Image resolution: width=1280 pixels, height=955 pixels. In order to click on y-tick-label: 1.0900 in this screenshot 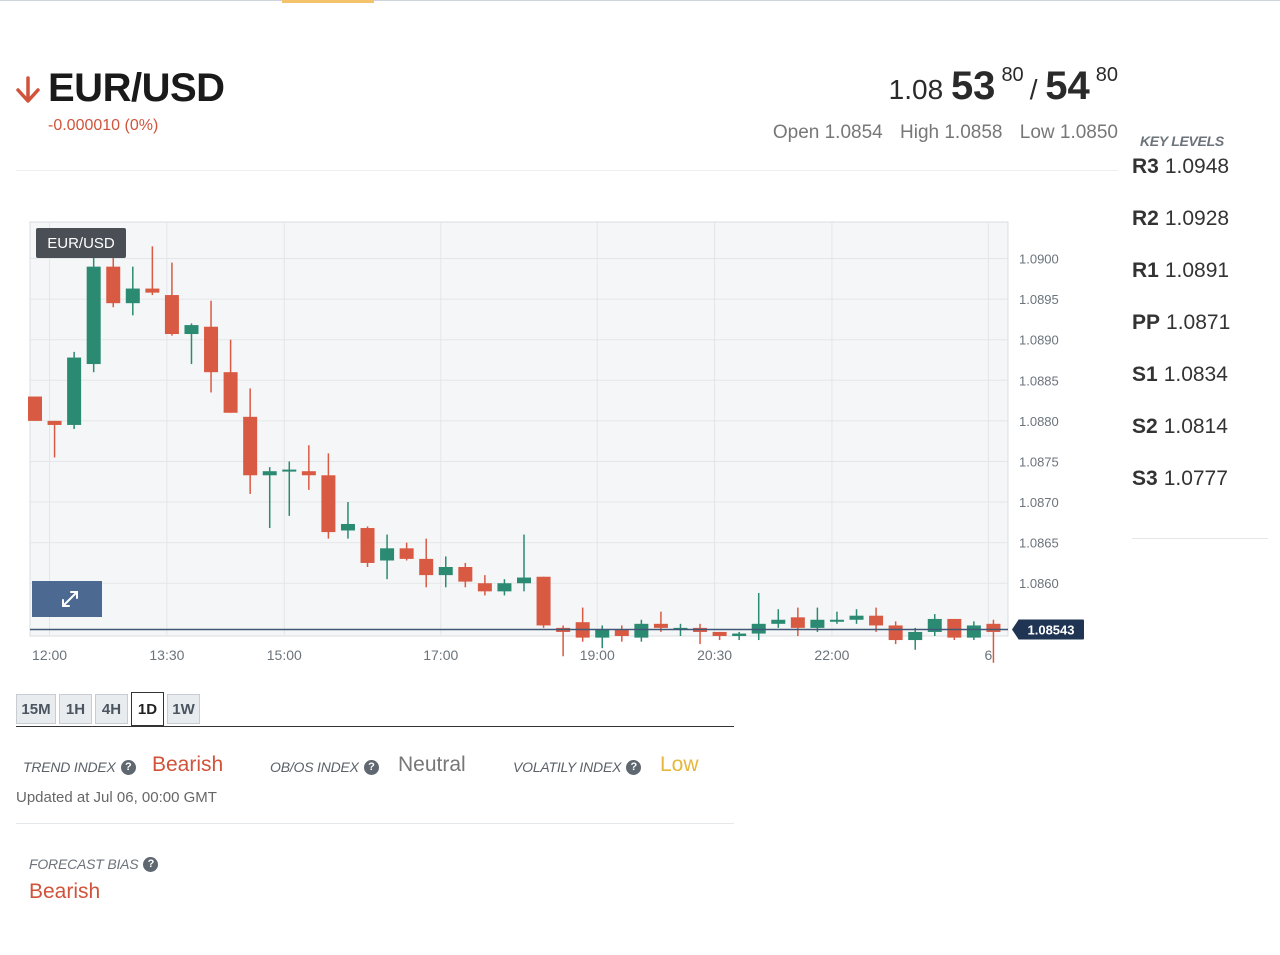, I will do `click(1039, 259)`.